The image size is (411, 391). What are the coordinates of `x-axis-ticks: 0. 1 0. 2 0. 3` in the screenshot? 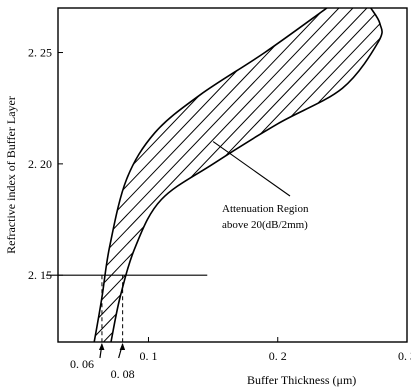 It's located at (275, 350).